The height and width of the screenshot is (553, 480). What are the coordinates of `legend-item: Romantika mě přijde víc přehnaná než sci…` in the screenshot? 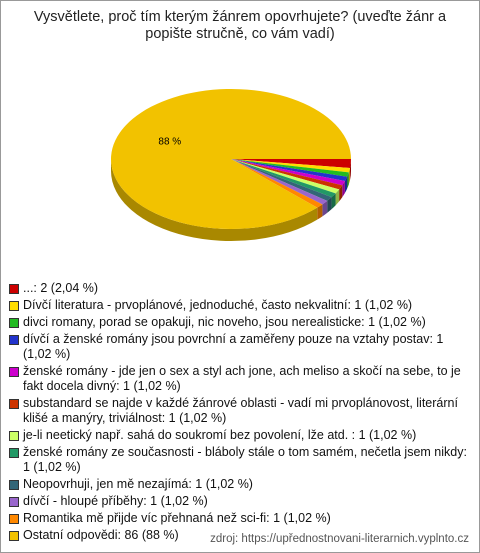 It's located at (240, 518).